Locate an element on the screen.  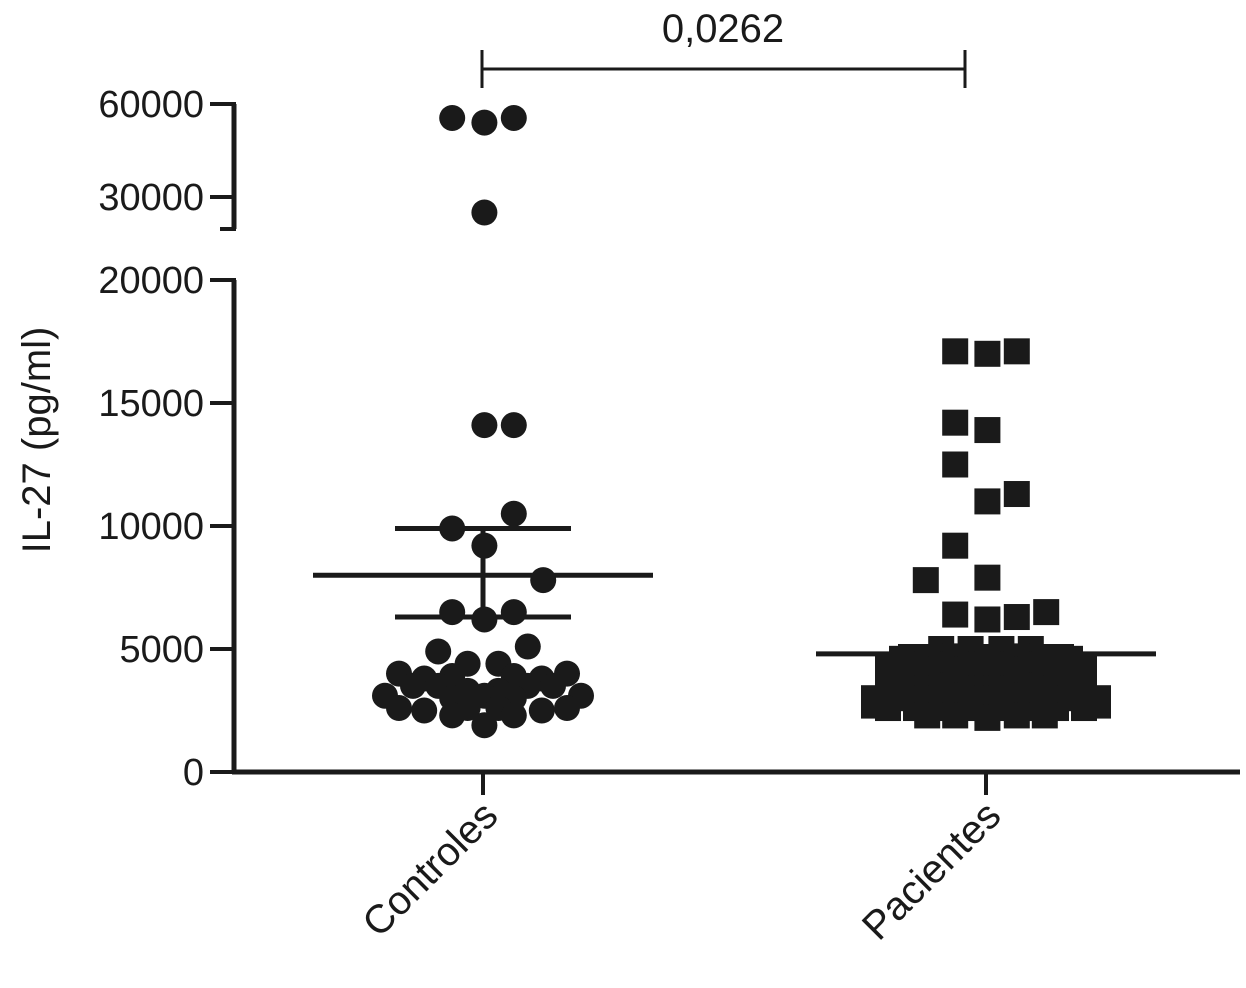
category-label-controles: Controles is located at coordinates (430, 869).